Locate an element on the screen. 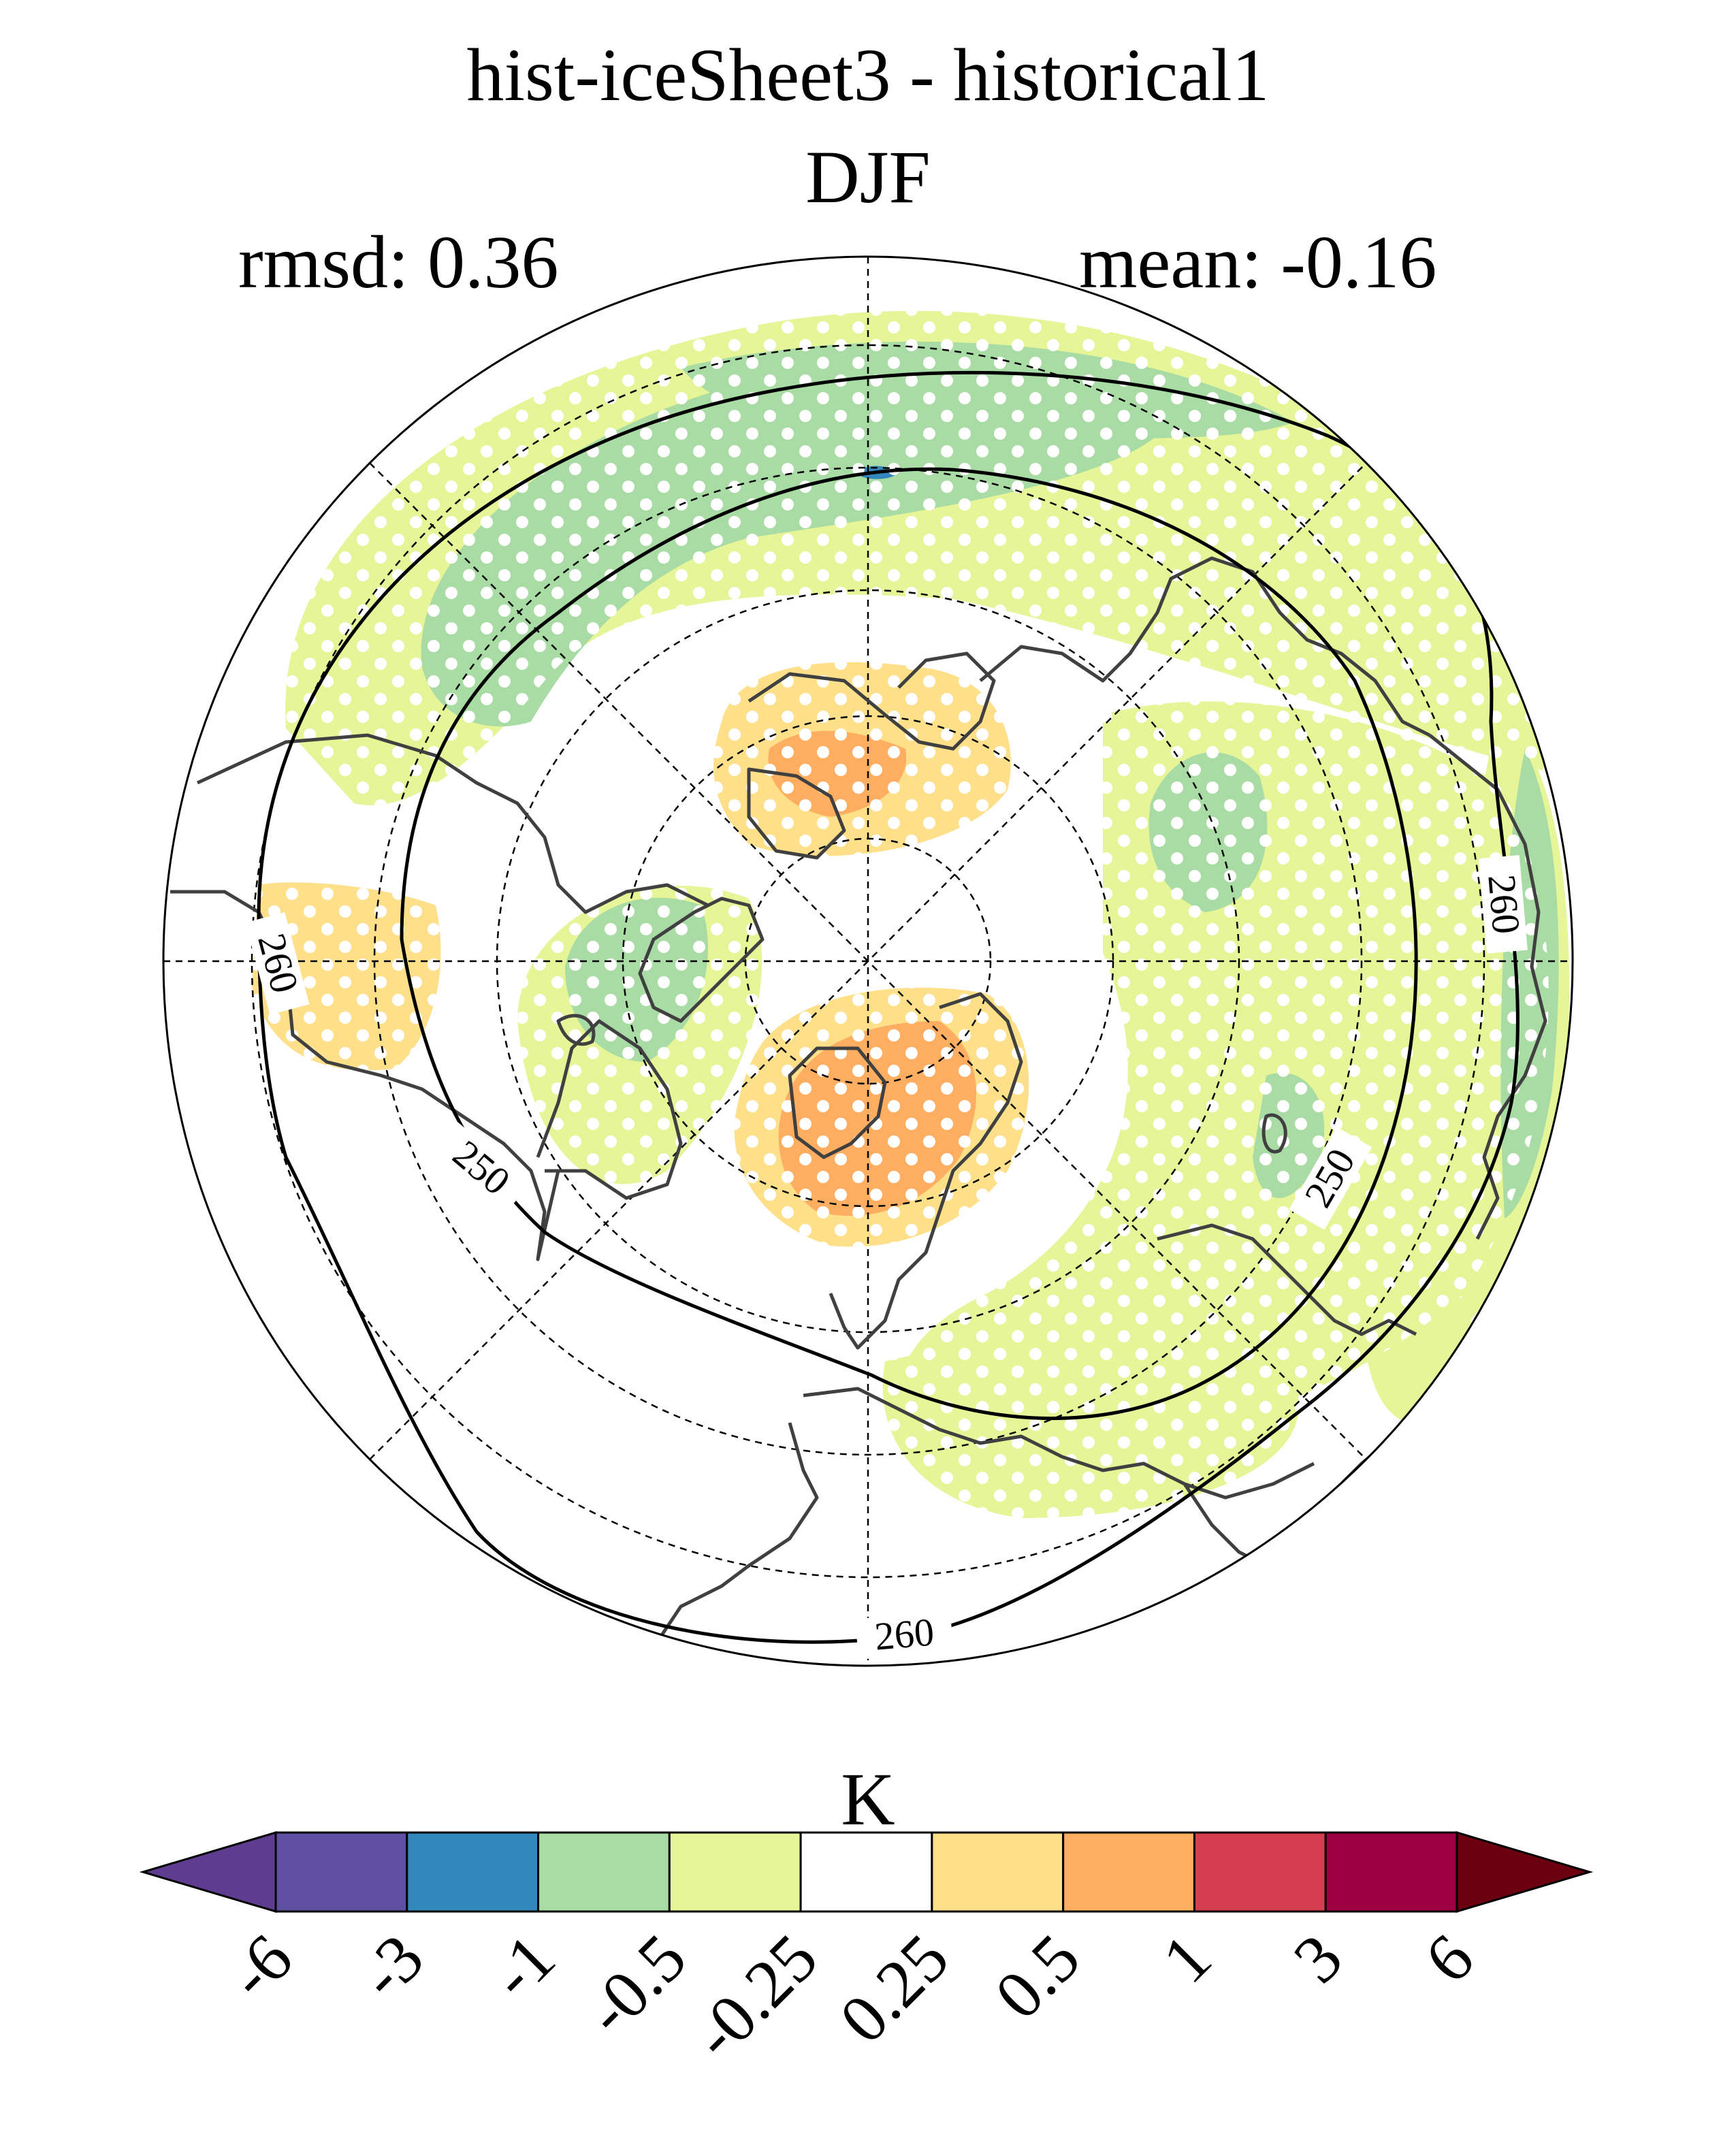 This screenshot has height=2130, width=1736. map-subtitle: DJF is located at coordinates (868, 177).